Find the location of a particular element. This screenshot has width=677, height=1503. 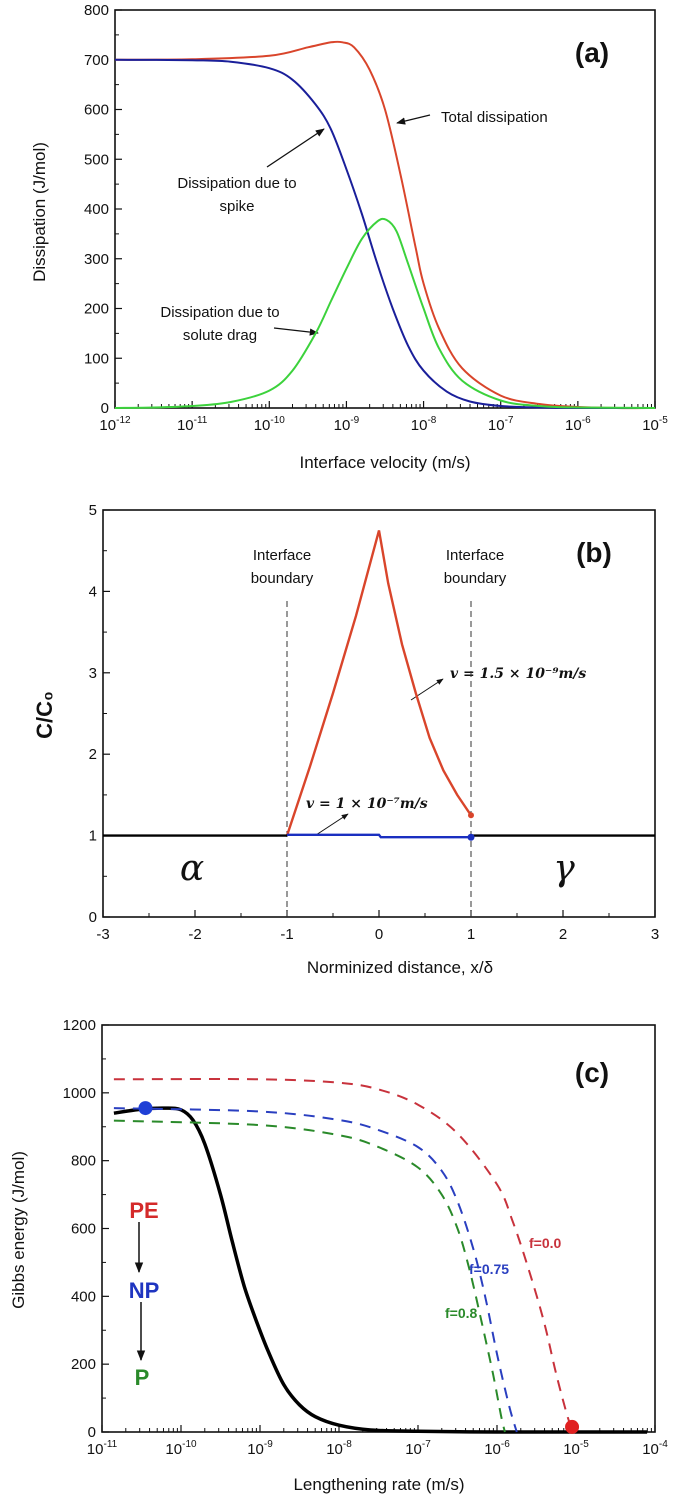

arrow-total is located at coordinates (413, 119).